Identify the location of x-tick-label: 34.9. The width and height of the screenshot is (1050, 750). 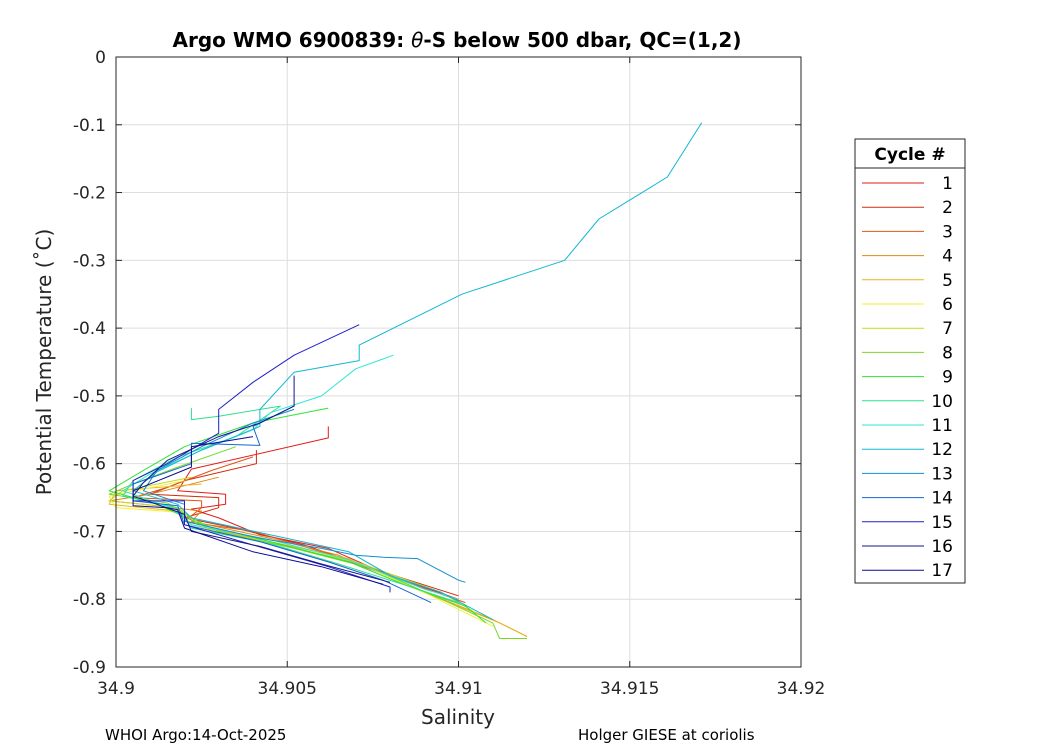
(116, 689).